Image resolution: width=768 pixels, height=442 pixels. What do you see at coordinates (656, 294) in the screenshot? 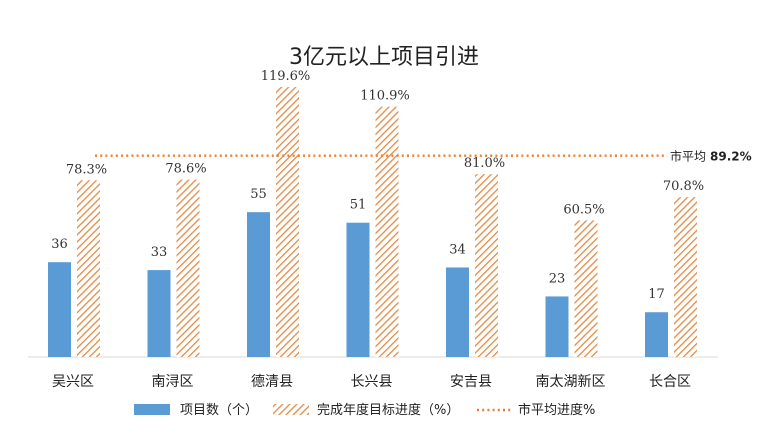
I see `project-count-label: 17` at bounding box center [656, 294].